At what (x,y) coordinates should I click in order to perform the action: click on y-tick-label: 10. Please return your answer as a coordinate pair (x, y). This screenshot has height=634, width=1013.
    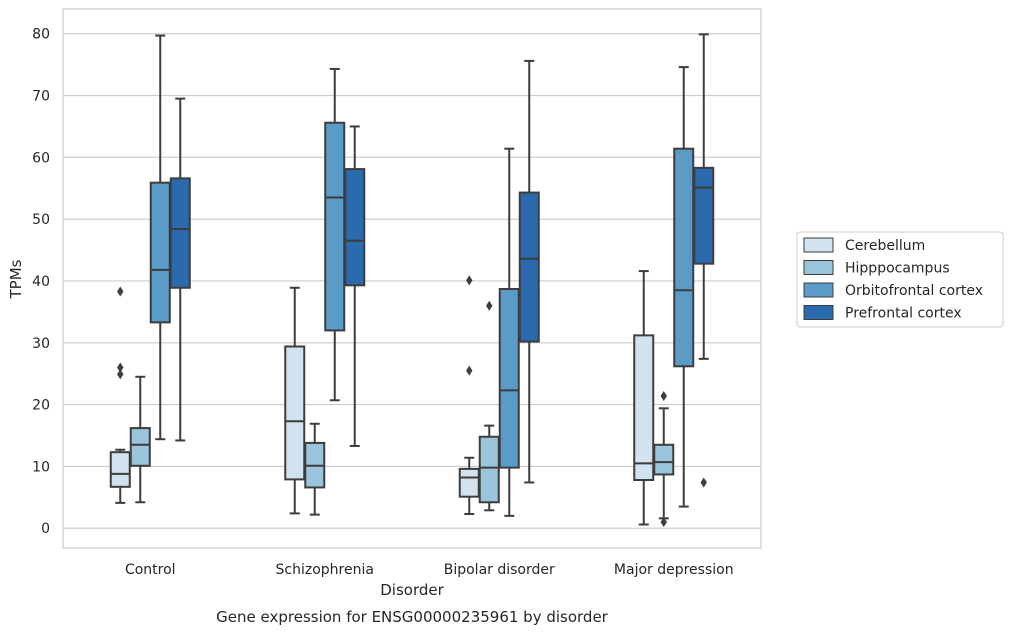
    Looking at the image, I should click on (41, 467).